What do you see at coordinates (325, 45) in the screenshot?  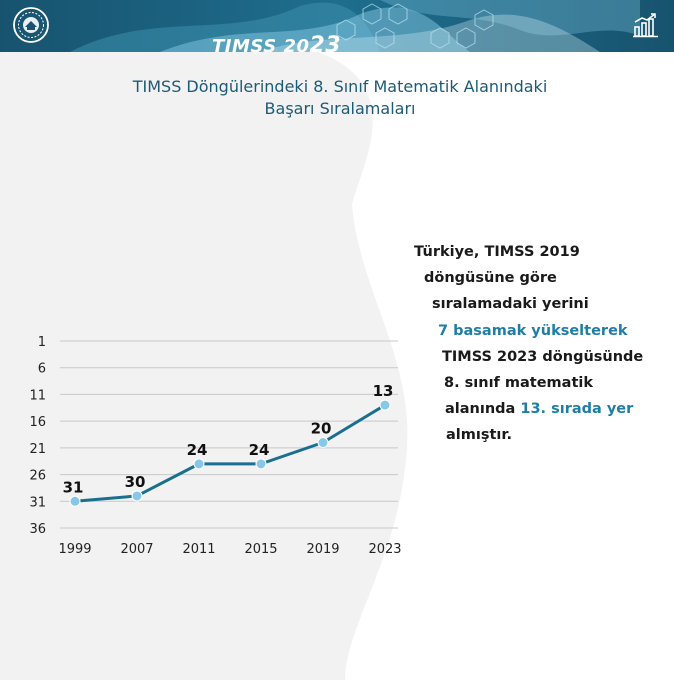 I see `brand-suffix: 23` at bounding box center [325, 45].